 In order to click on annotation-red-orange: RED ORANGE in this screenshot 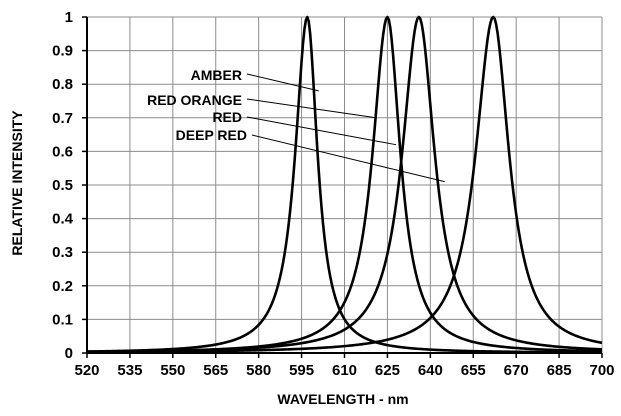, I will do `click(194, 100)`.